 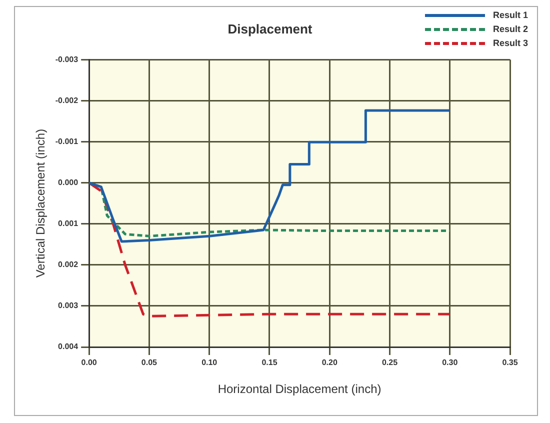 What do you see at coordinates (67, 141) in the screenshot?
I see `y-tick-label: -0.001` at bounding box center [67, 141].